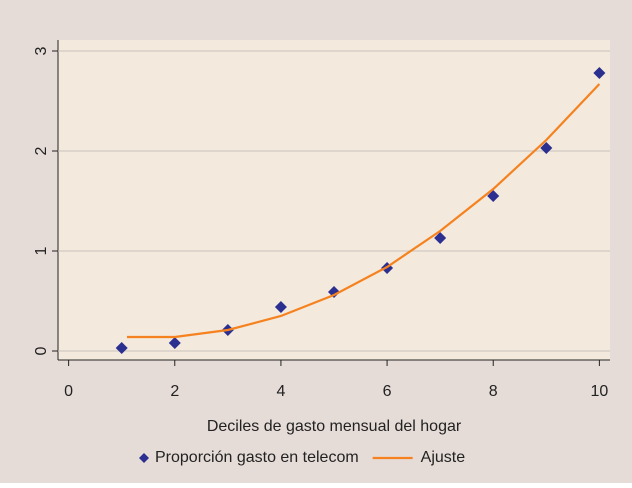  Describe the element at coordinates (387, 391) in the screenshot. I see `x-tick-label: 6` at that location.